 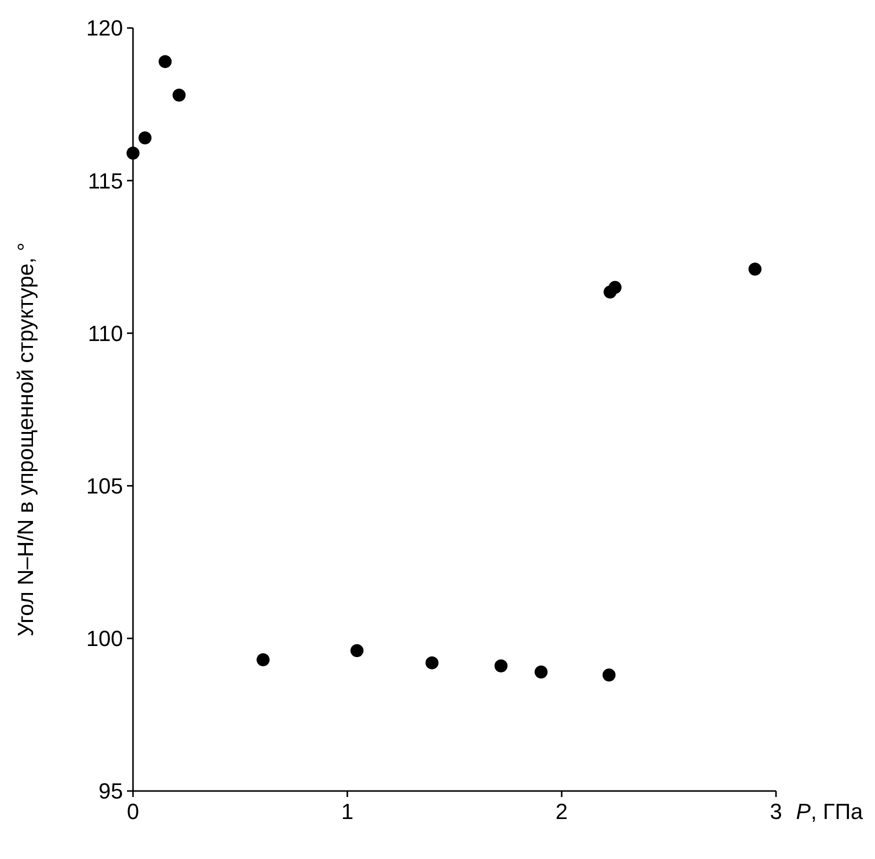 I want to click on x-axis-title: P, ГПа, so click(x=830, y=811).